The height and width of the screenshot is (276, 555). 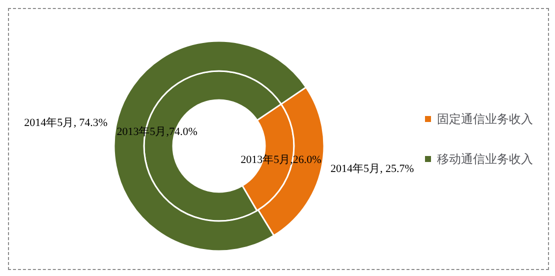 I want to click on data-label: 2014年5月, 25.7%, so click(x=372, y=169).